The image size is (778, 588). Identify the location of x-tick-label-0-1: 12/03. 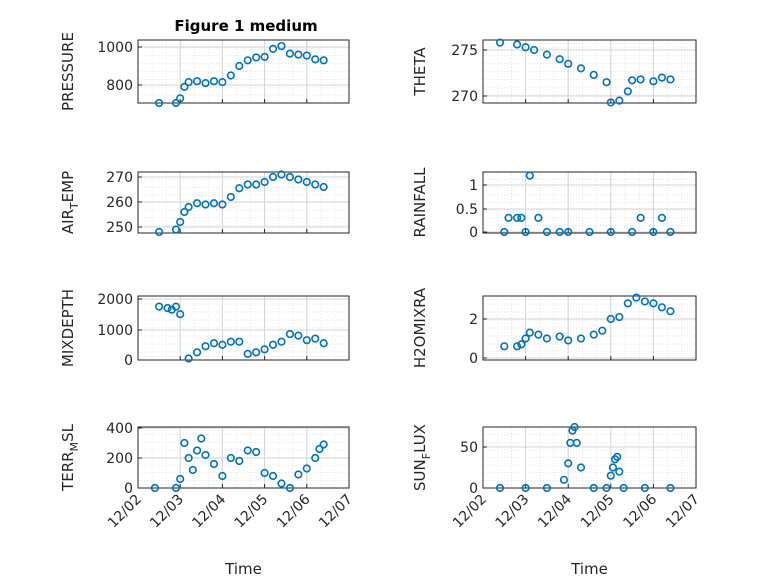
(167, 512).